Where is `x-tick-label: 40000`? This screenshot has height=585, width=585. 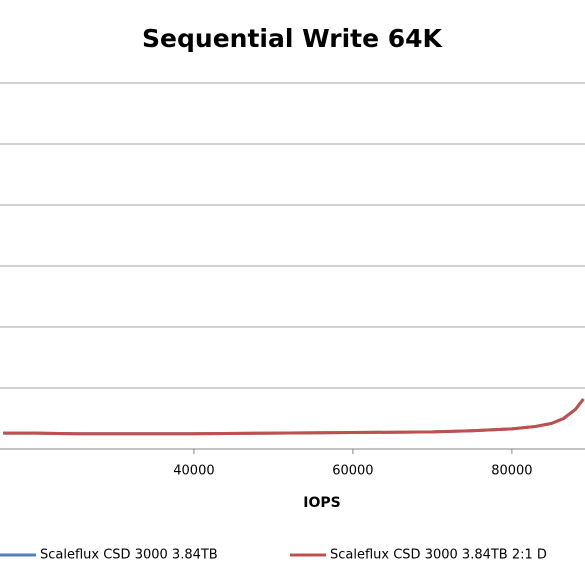 x-tick-label: 40000 is located at coordinates (193, 471).